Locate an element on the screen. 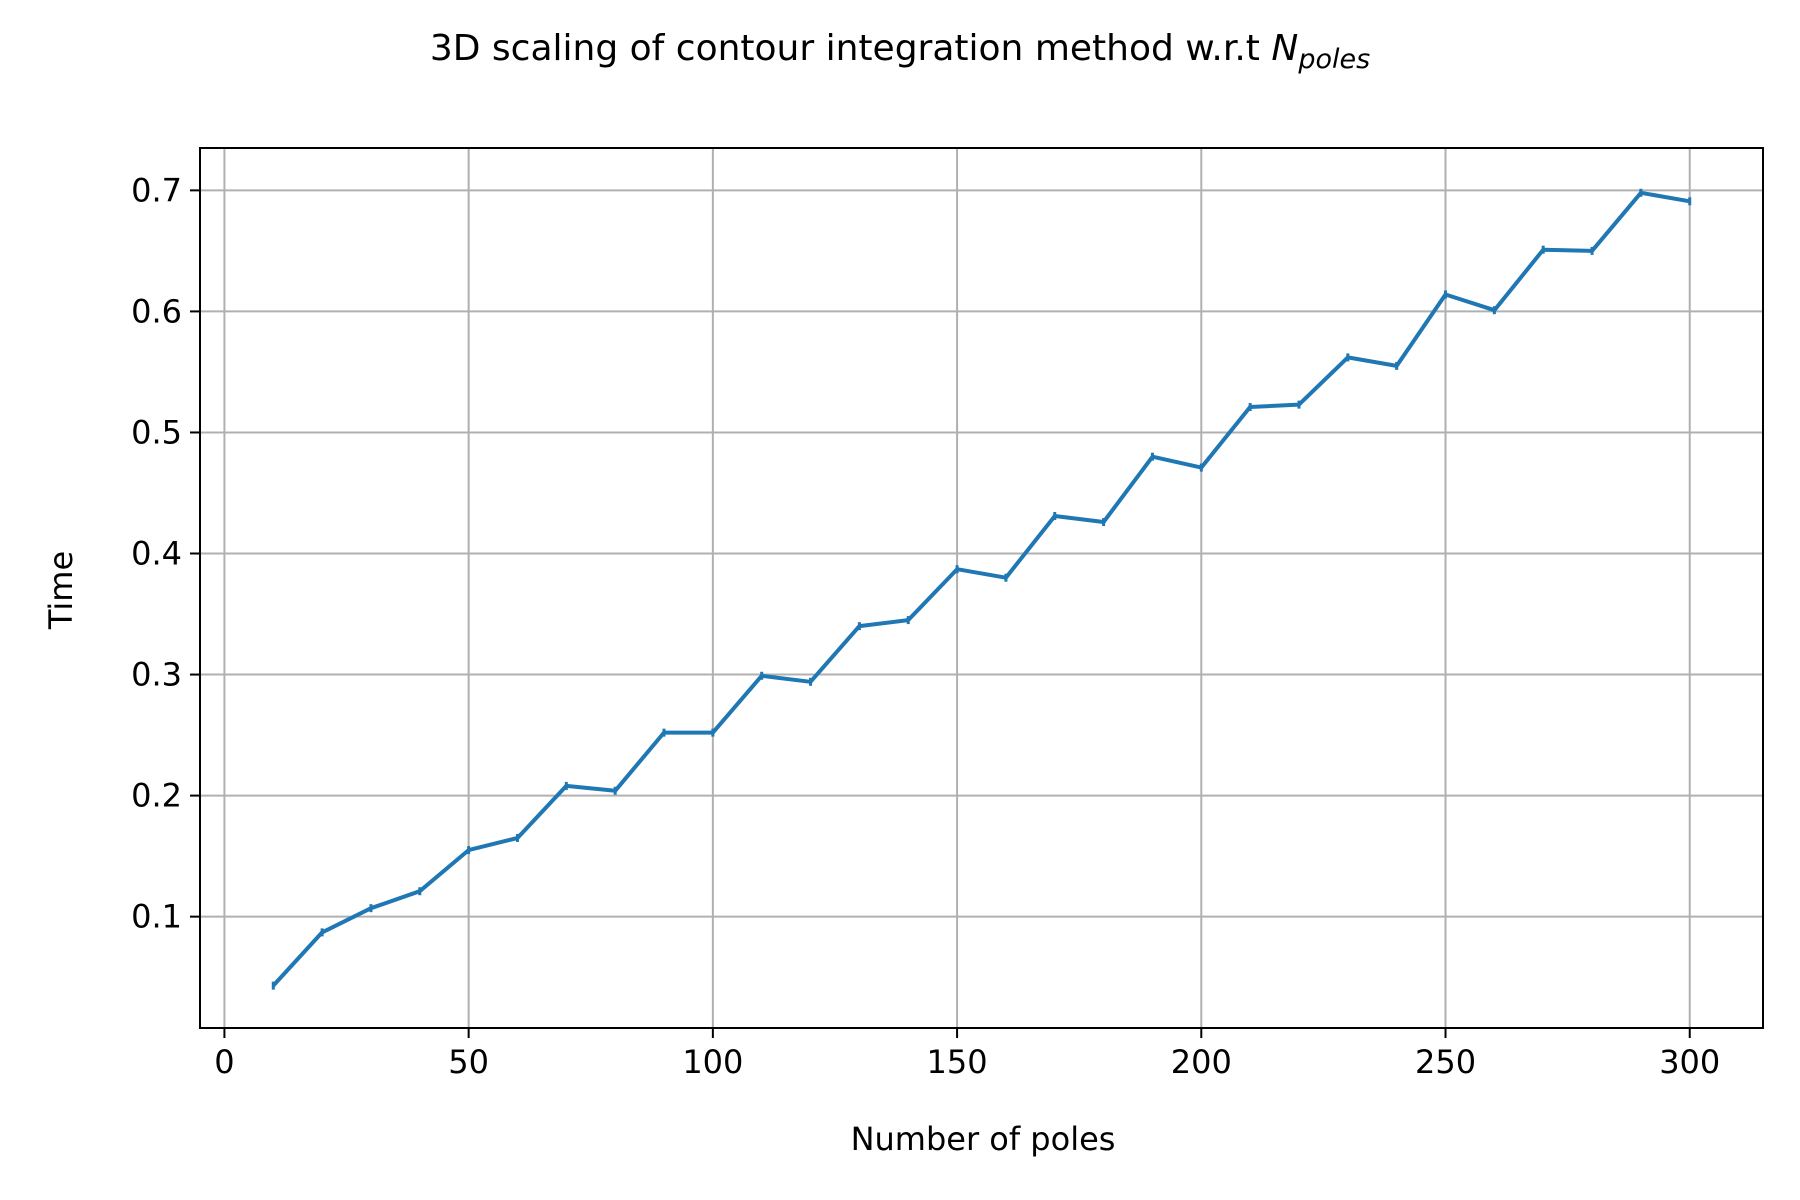  chart-title-math-base: N is located at coordinates (1284, 48).